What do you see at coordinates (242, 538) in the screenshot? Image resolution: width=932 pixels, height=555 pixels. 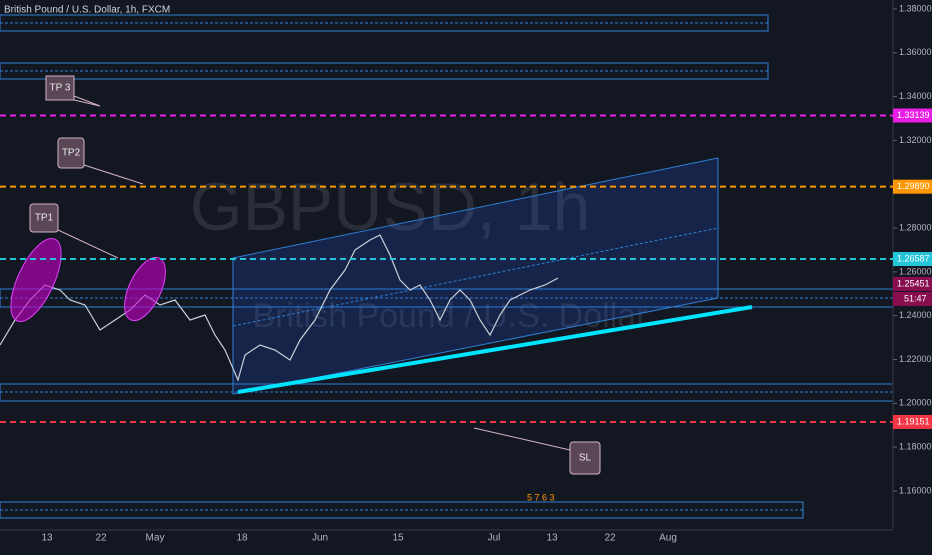 I see `date-label: 18` at bounding box center [242, 538].